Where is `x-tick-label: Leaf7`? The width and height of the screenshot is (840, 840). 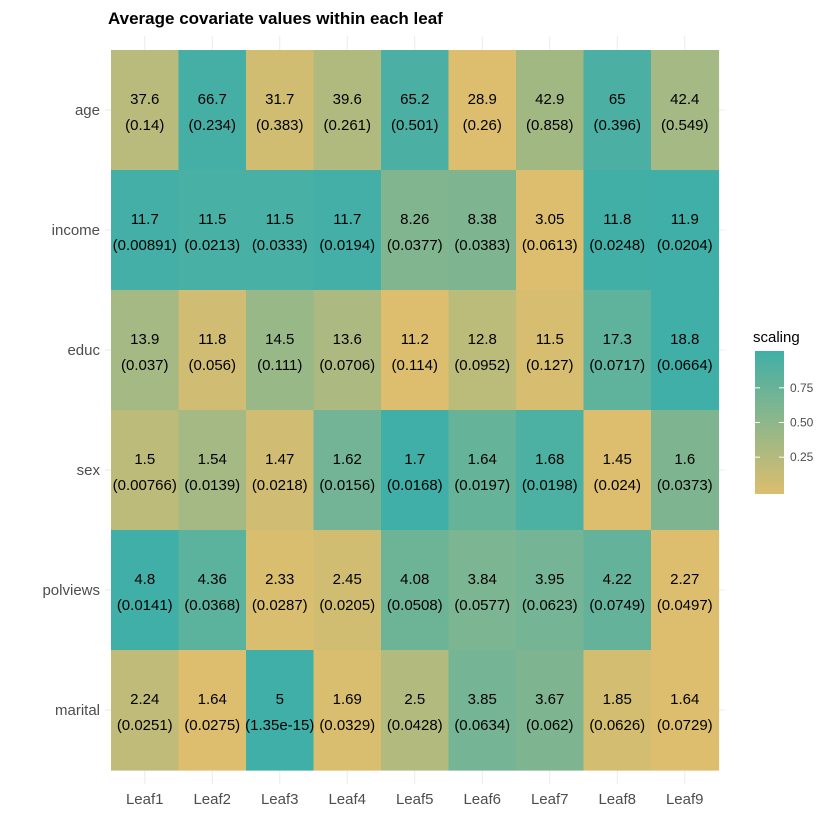 x-tick-label: Leaf7 is located at coordinates (550, 799).